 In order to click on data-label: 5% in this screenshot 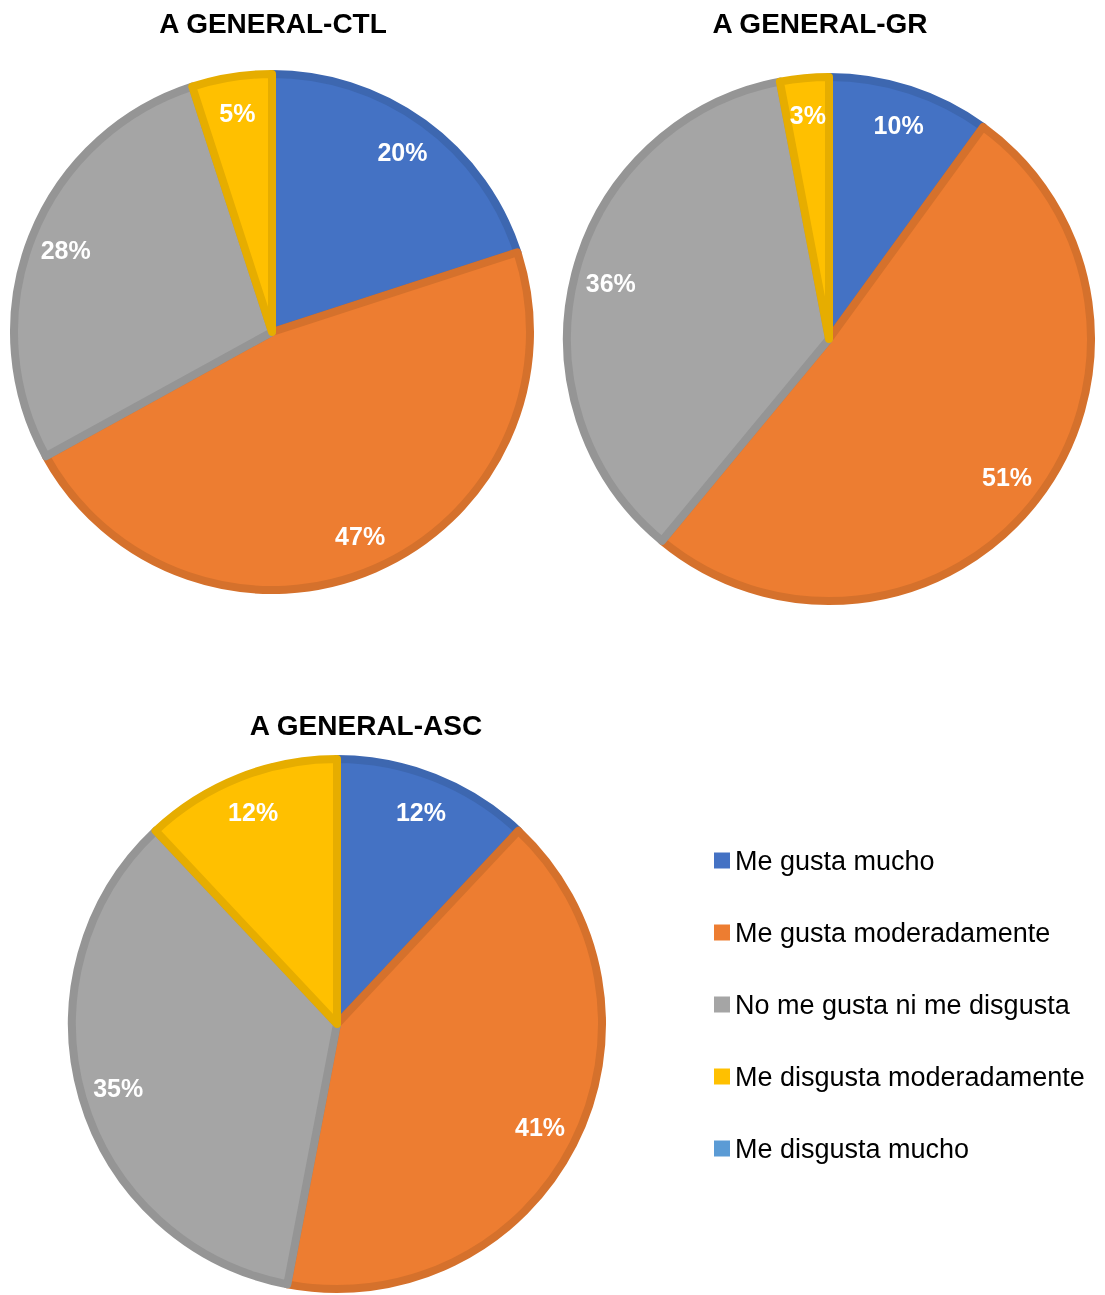, I will do `click(237, 112)`.